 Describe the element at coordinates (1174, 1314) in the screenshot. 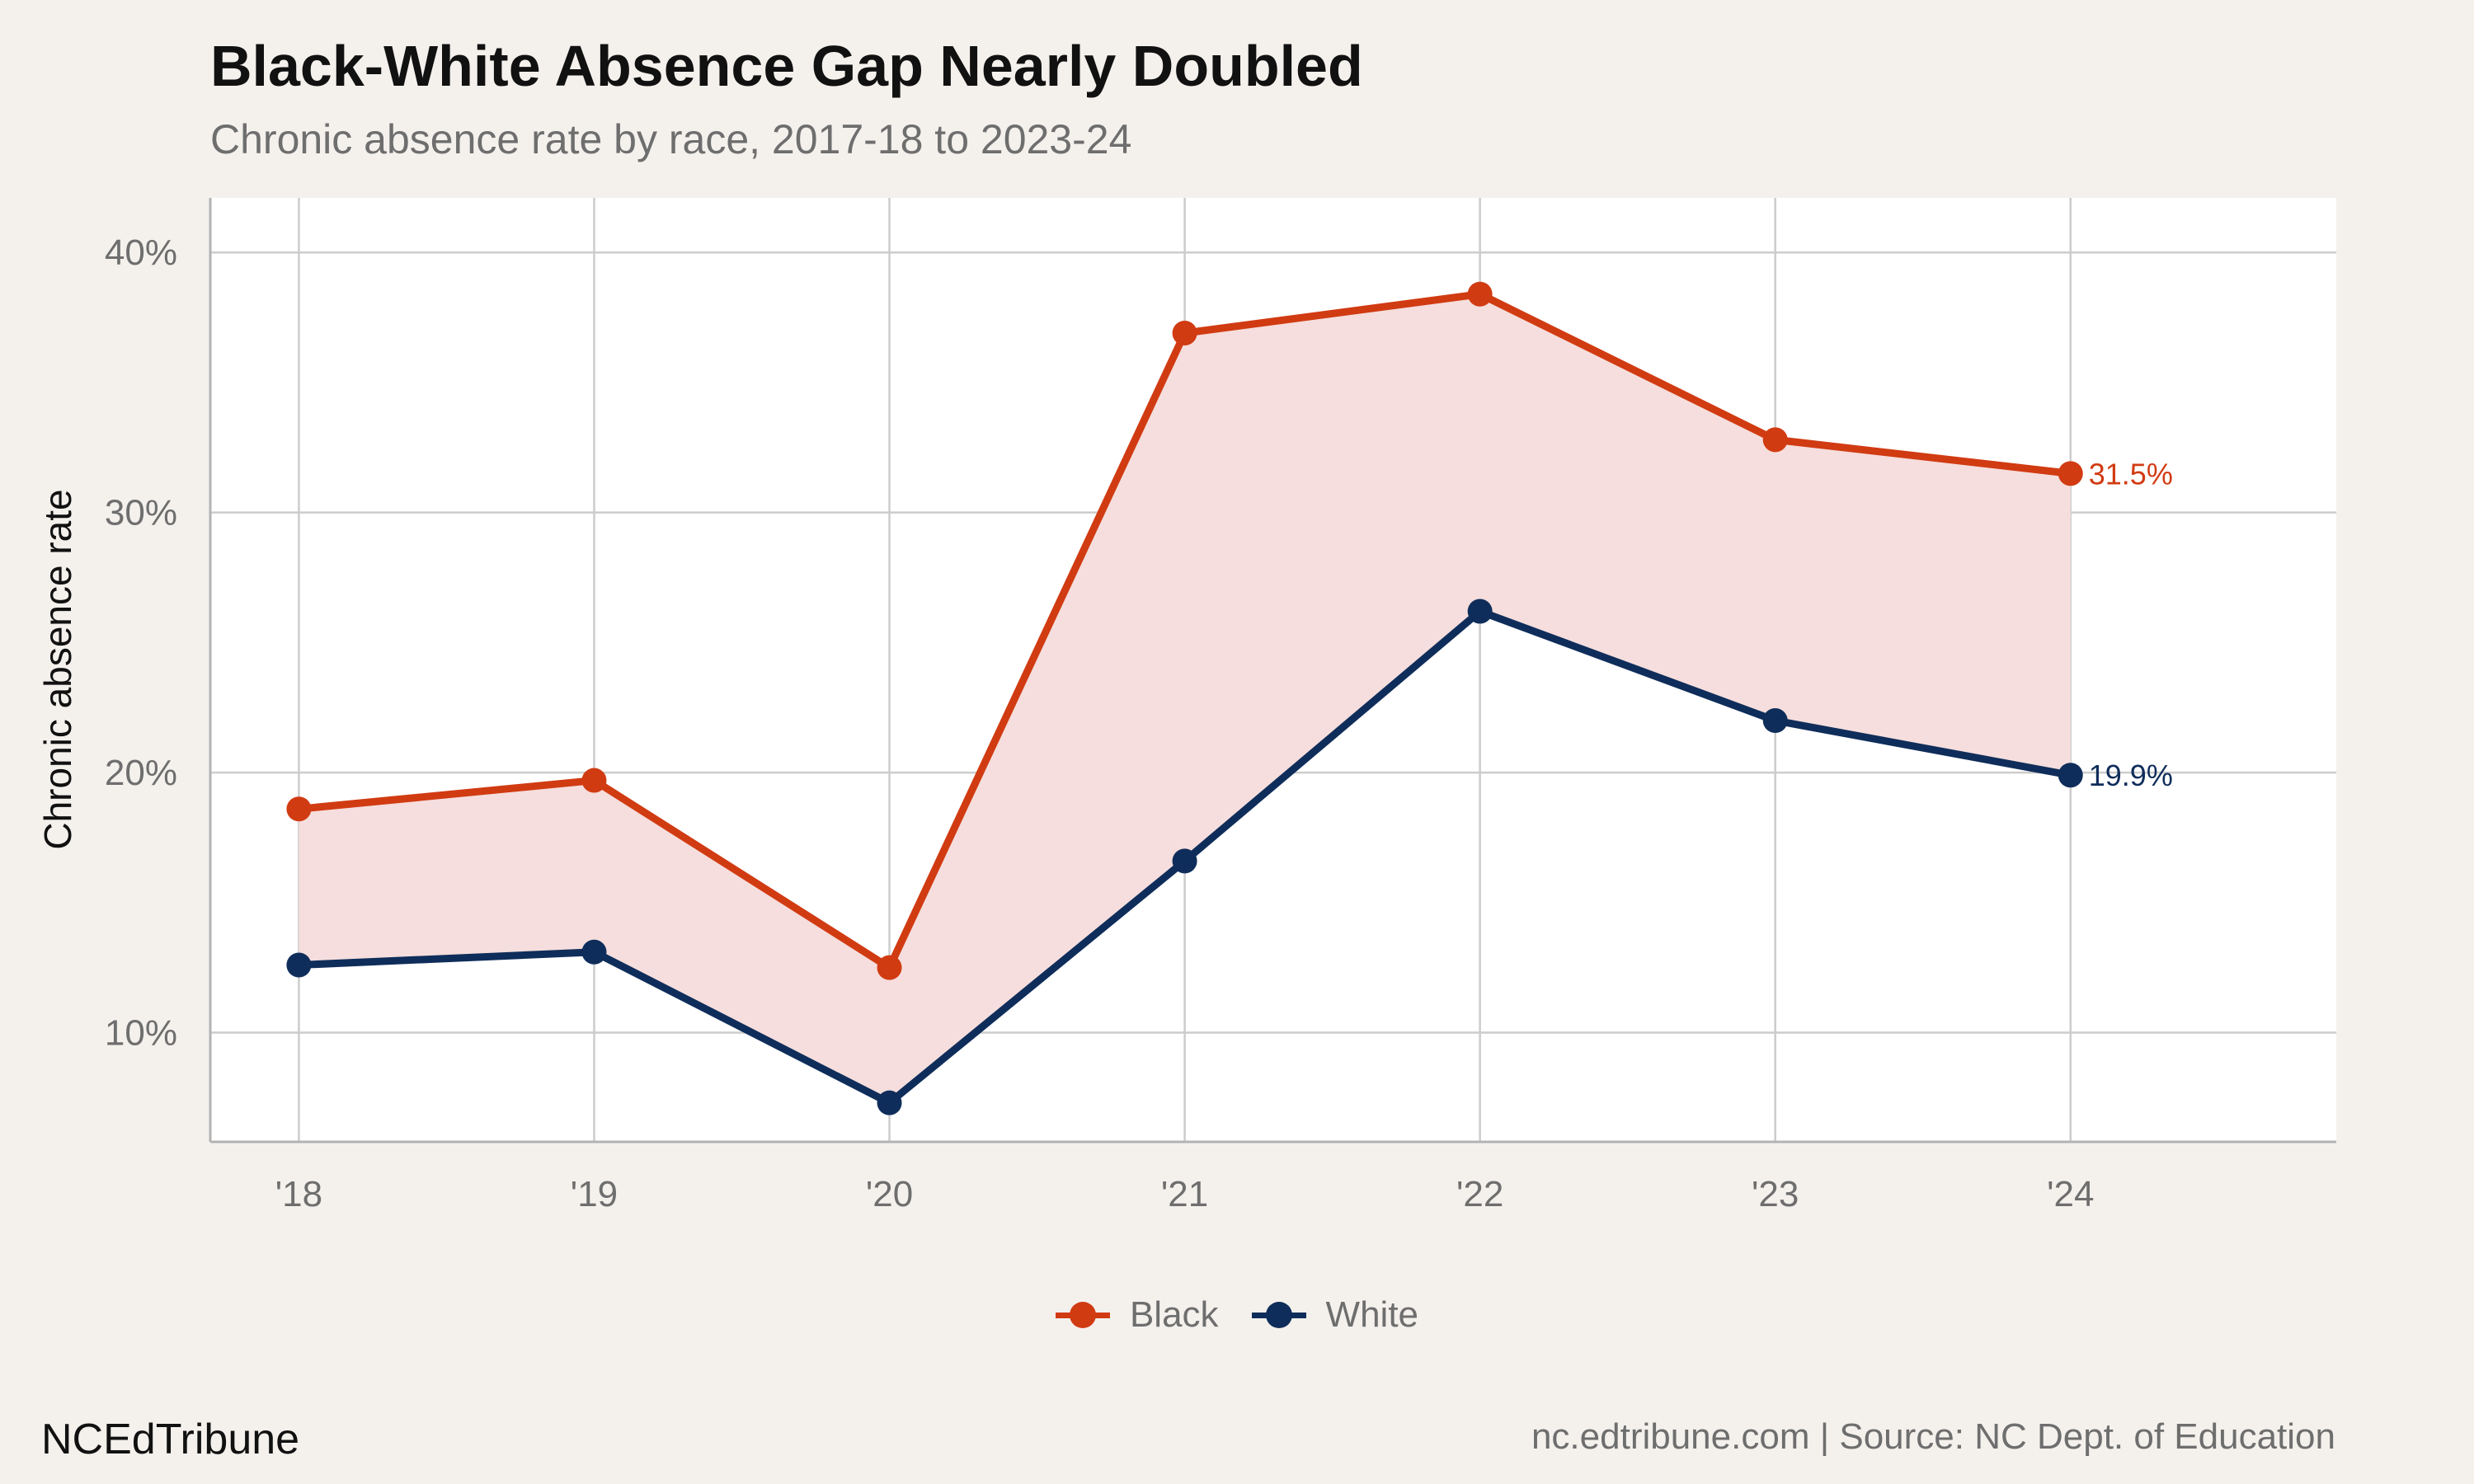

I see `legend-label: Black` at that location.